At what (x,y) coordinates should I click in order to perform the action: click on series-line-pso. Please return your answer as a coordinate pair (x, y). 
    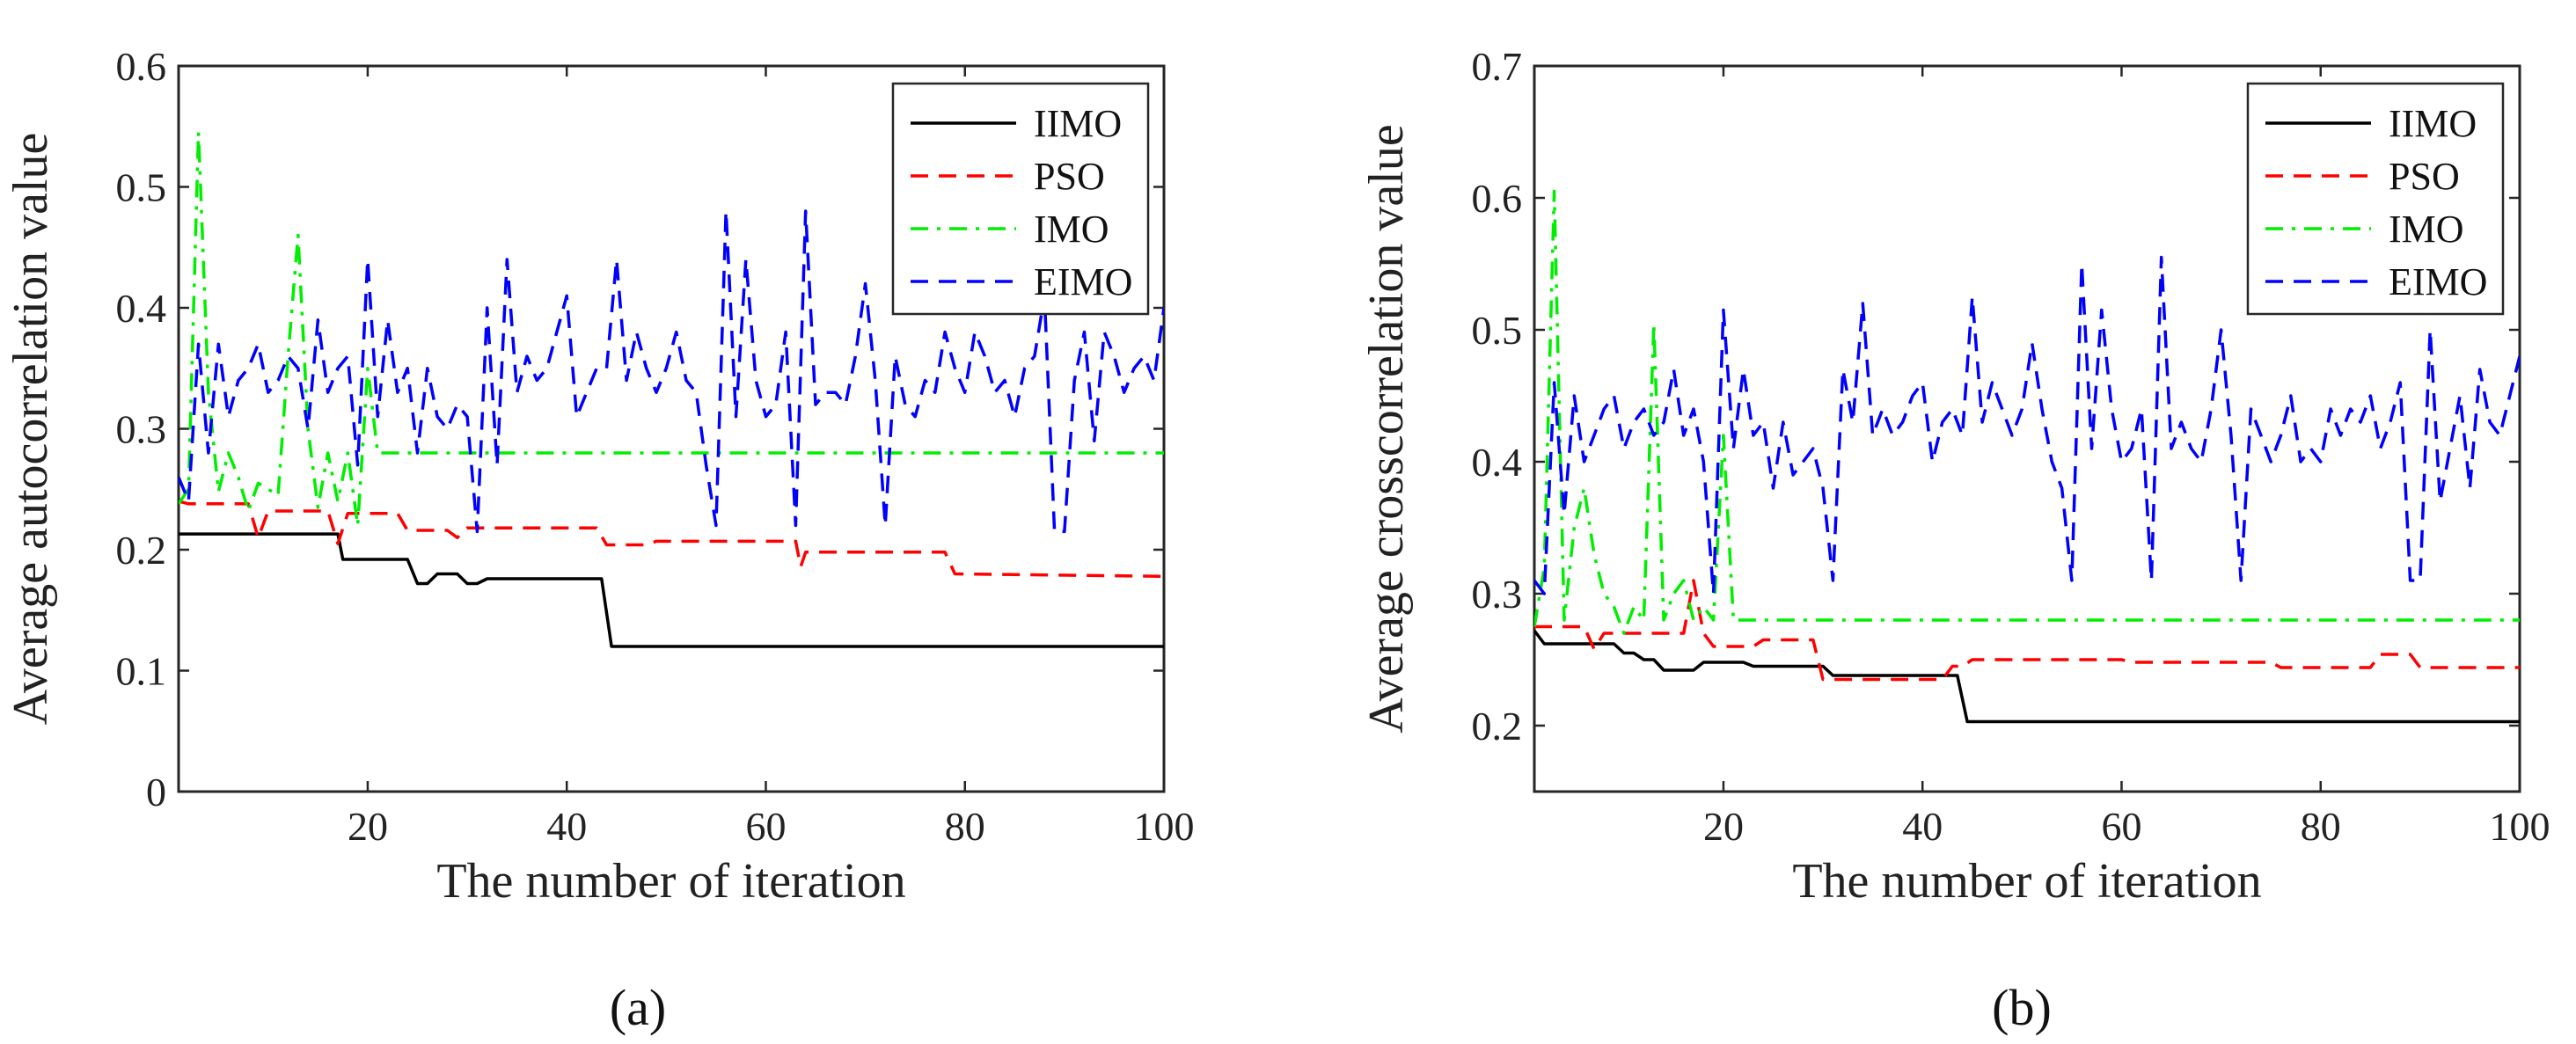
    Looking at the image, I should click on (671, 539).